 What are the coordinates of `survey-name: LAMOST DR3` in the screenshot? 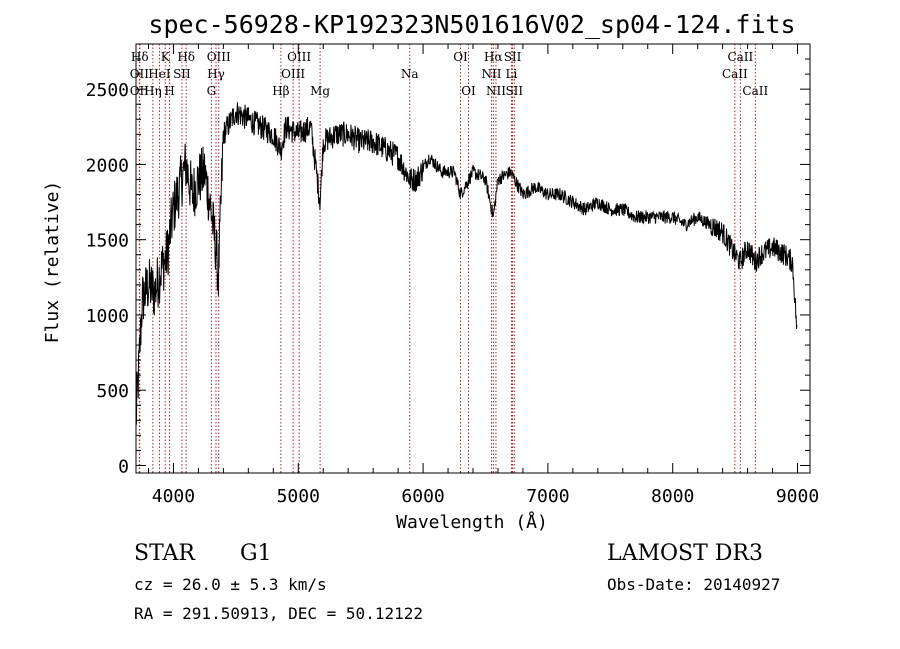 It's located at (685, 553).